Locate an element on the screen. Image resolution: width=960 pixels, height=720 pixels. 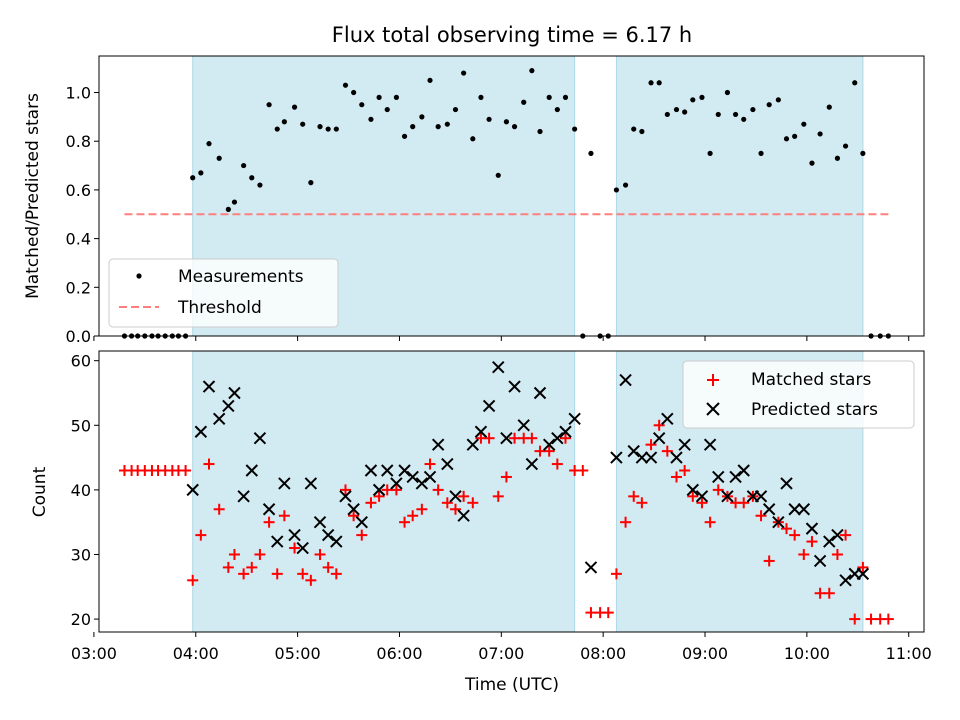
shaded-interval is located at coordinates (739, 196).